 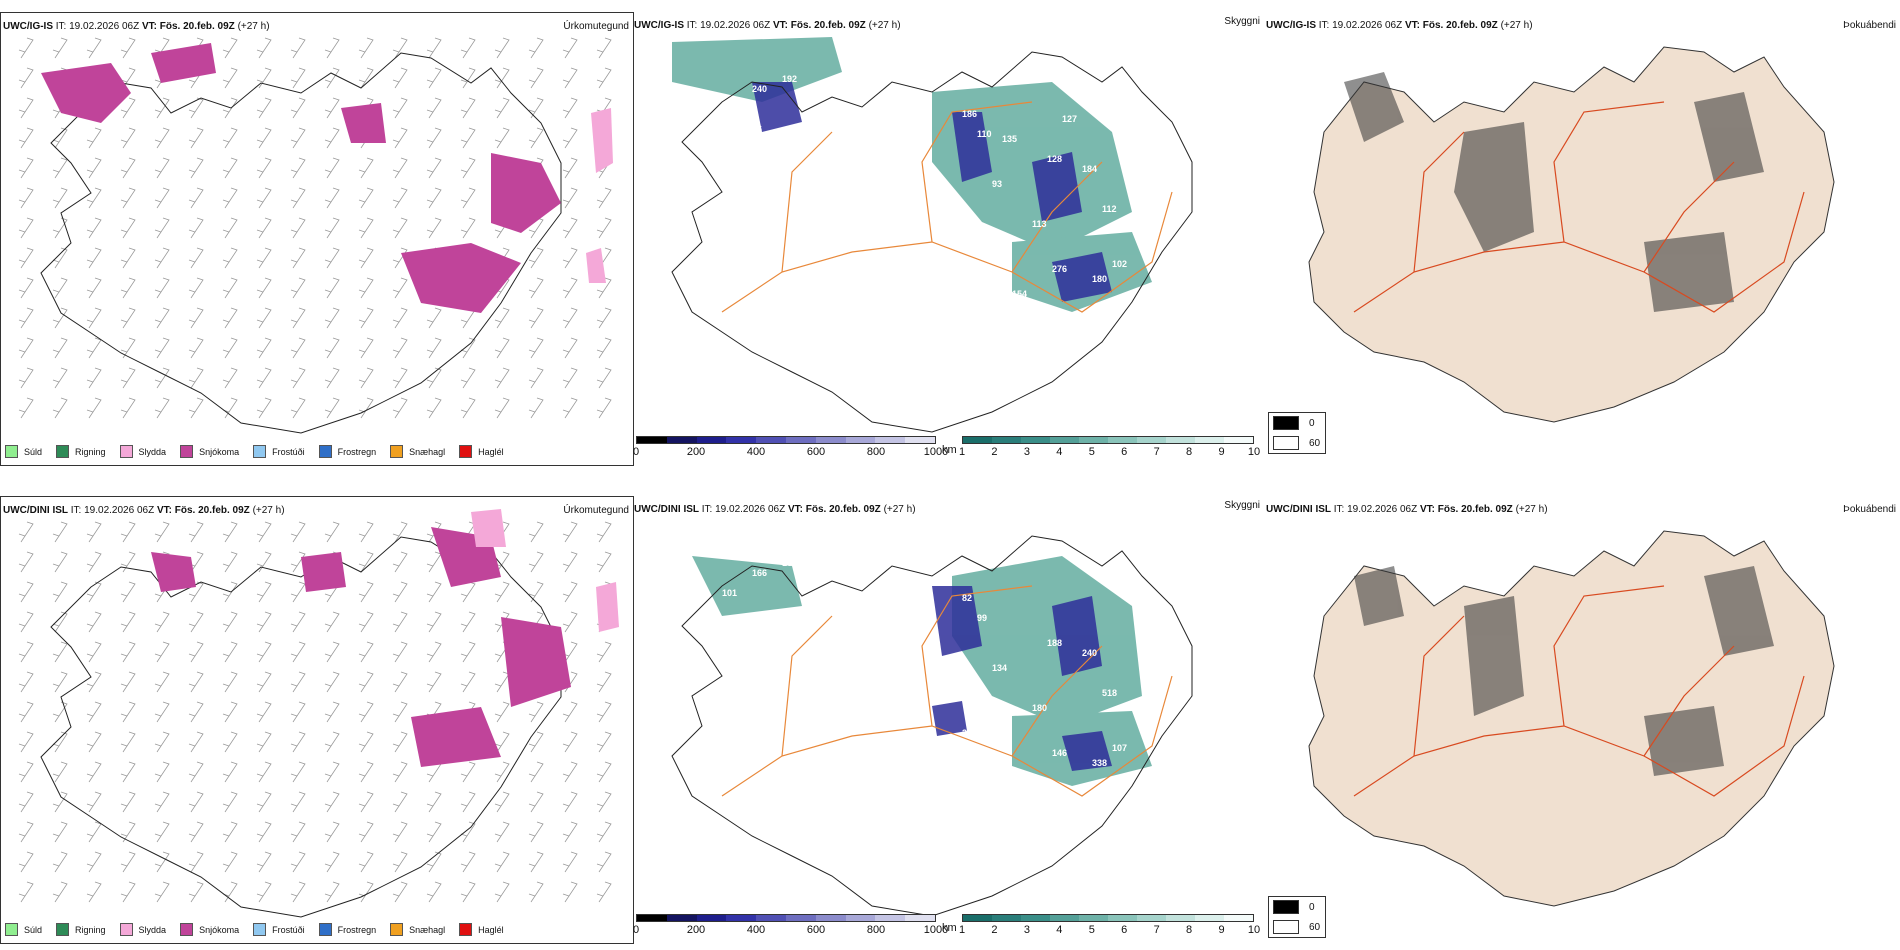 What do you see at coordinates (997, 184) in the screenshot?
I see `ceiling-value-label: 93` at bounding box center [997, 184].